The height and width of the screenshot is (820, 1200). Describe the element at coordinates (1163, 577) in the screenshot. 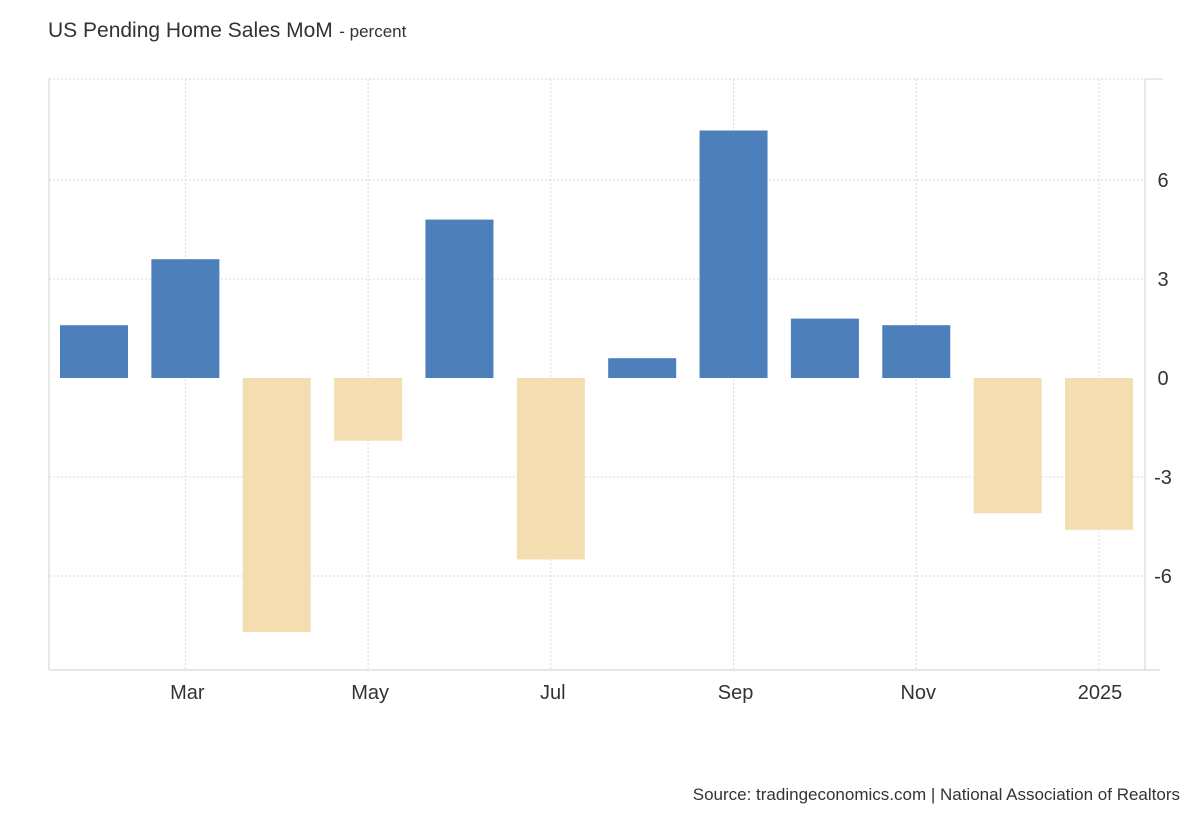

I see `y-tick-label: -6` at that location.